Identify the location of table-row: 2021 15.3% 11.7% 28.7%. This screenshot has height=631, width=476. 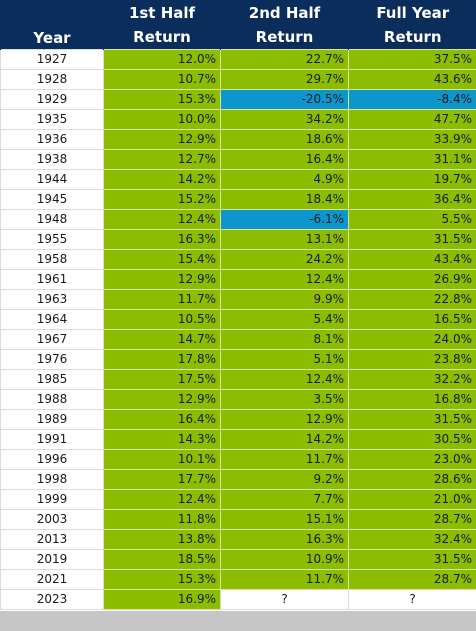
(238, 579).